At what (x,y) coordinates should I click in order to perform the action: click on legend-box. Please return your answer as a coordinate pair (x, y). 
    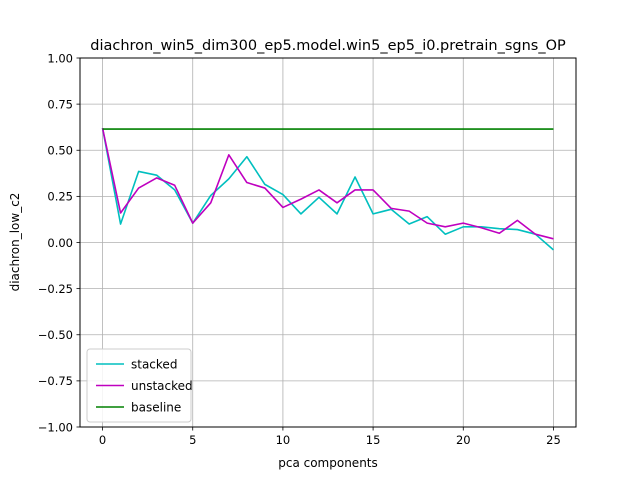
    Looking at the image, I should click on (139, 385).